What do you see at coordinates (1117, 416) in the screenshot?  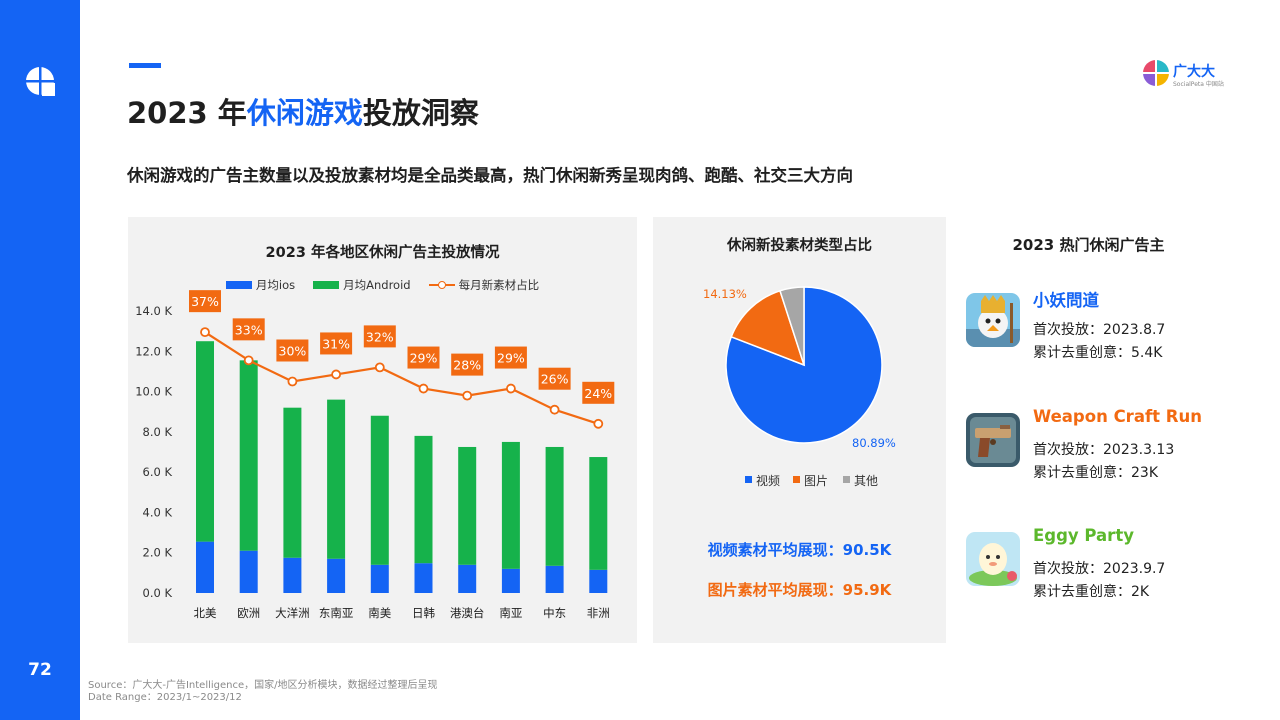 I see `advertiser-name: Weapon Craft Run` at bounding box center [1117, 416].